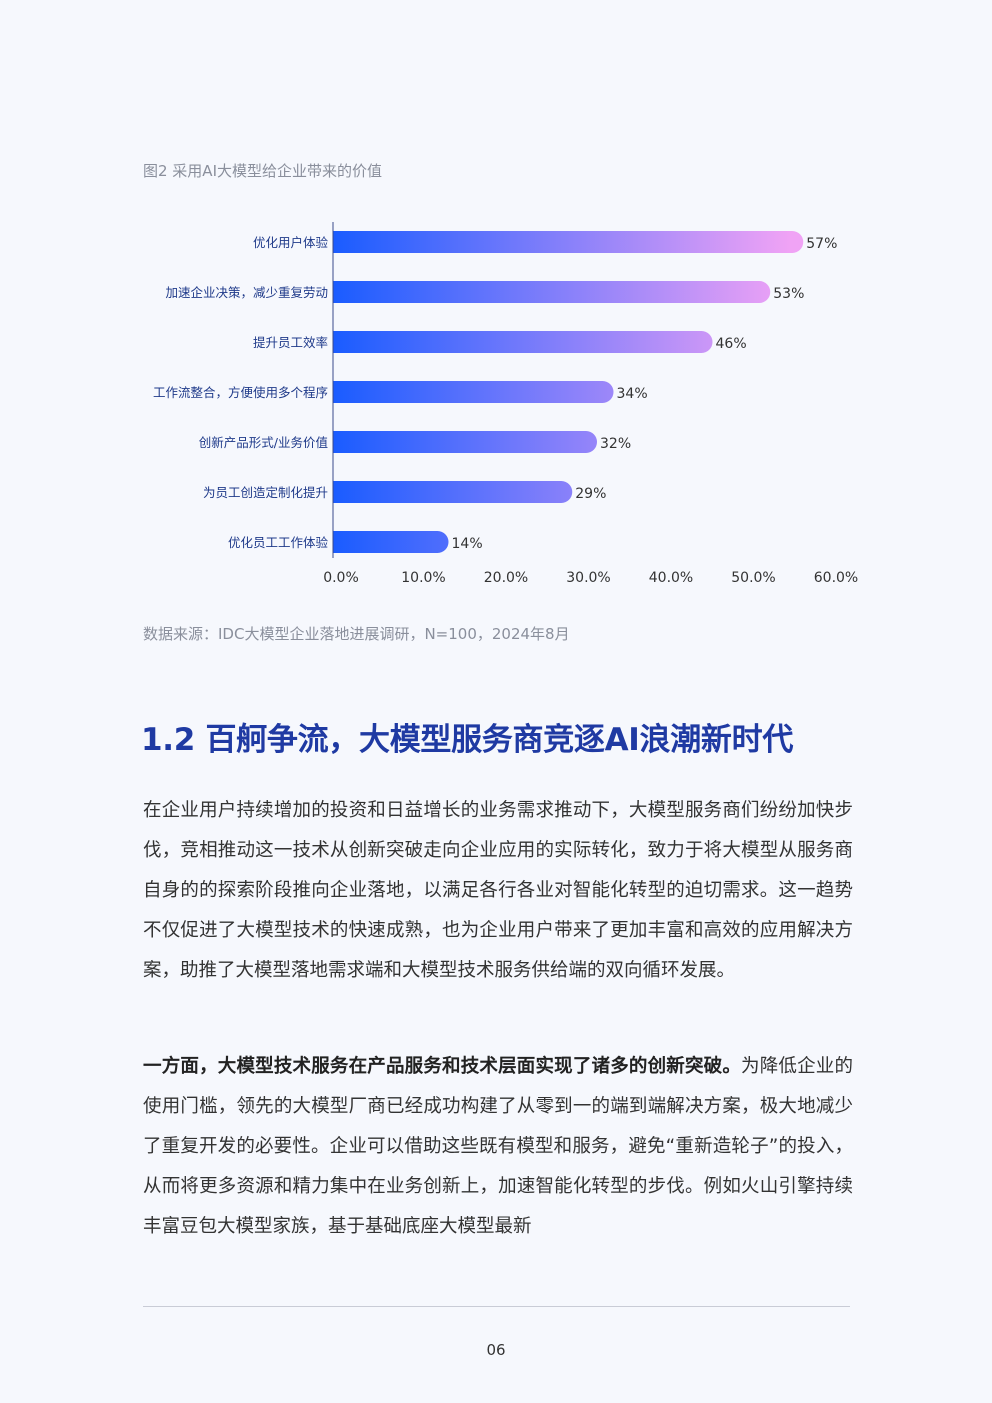 This screenshot has width=992, height=1403. What do you see at coordinates (240, 392) in the screenshot?
I see `category-label: 工作流整合，方便使用多个程序` at bounding box center [240, 392].